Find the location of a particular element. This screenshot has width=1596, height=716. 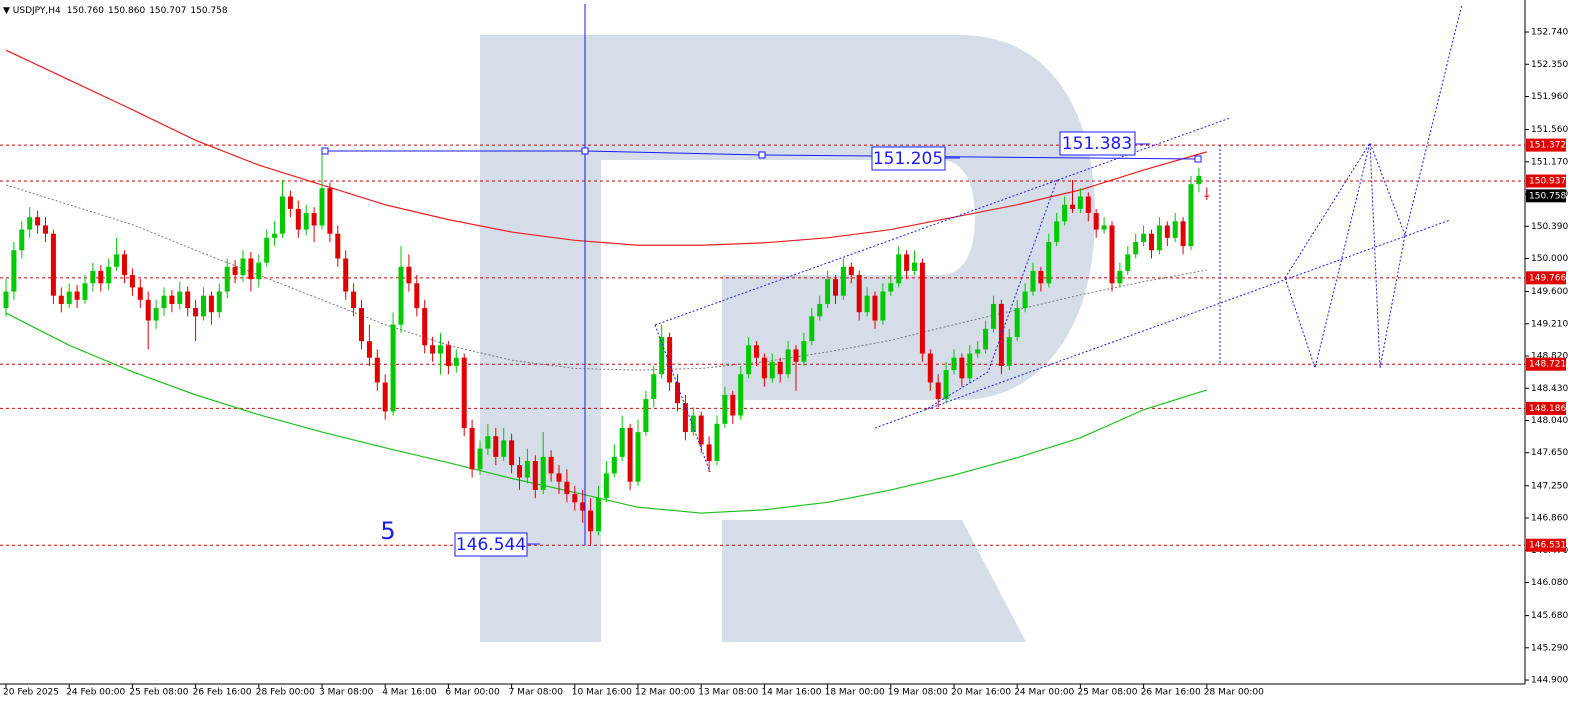

y-tick-label: 152.740 is located at coordinates (1549, 33).